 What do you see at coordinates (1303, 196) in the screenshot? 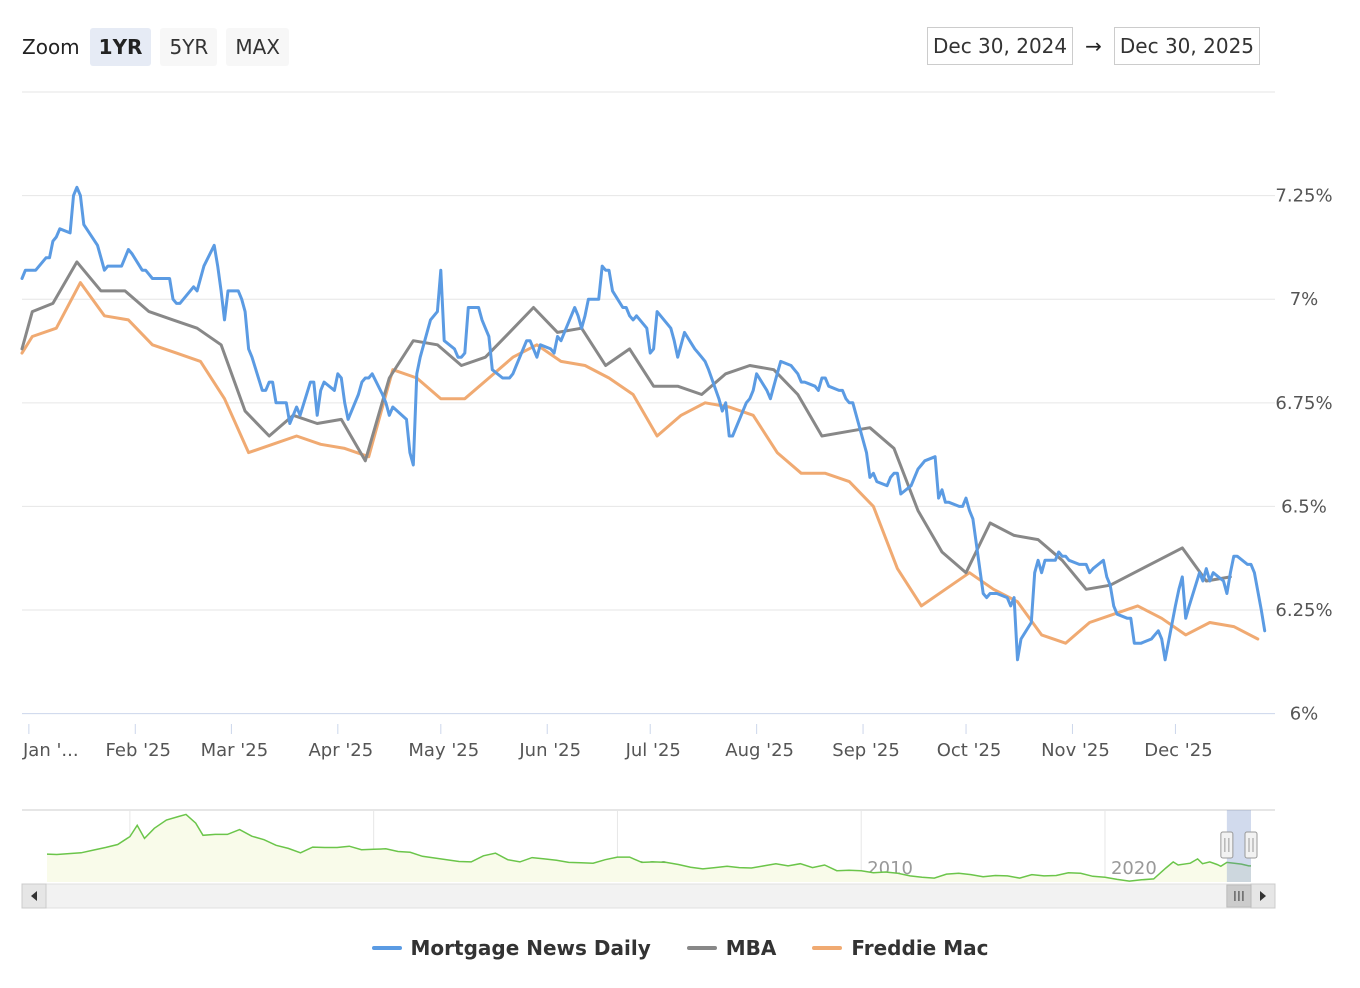
I see `y-tick-label: 7.25%` at bounding box center [1303, 196].